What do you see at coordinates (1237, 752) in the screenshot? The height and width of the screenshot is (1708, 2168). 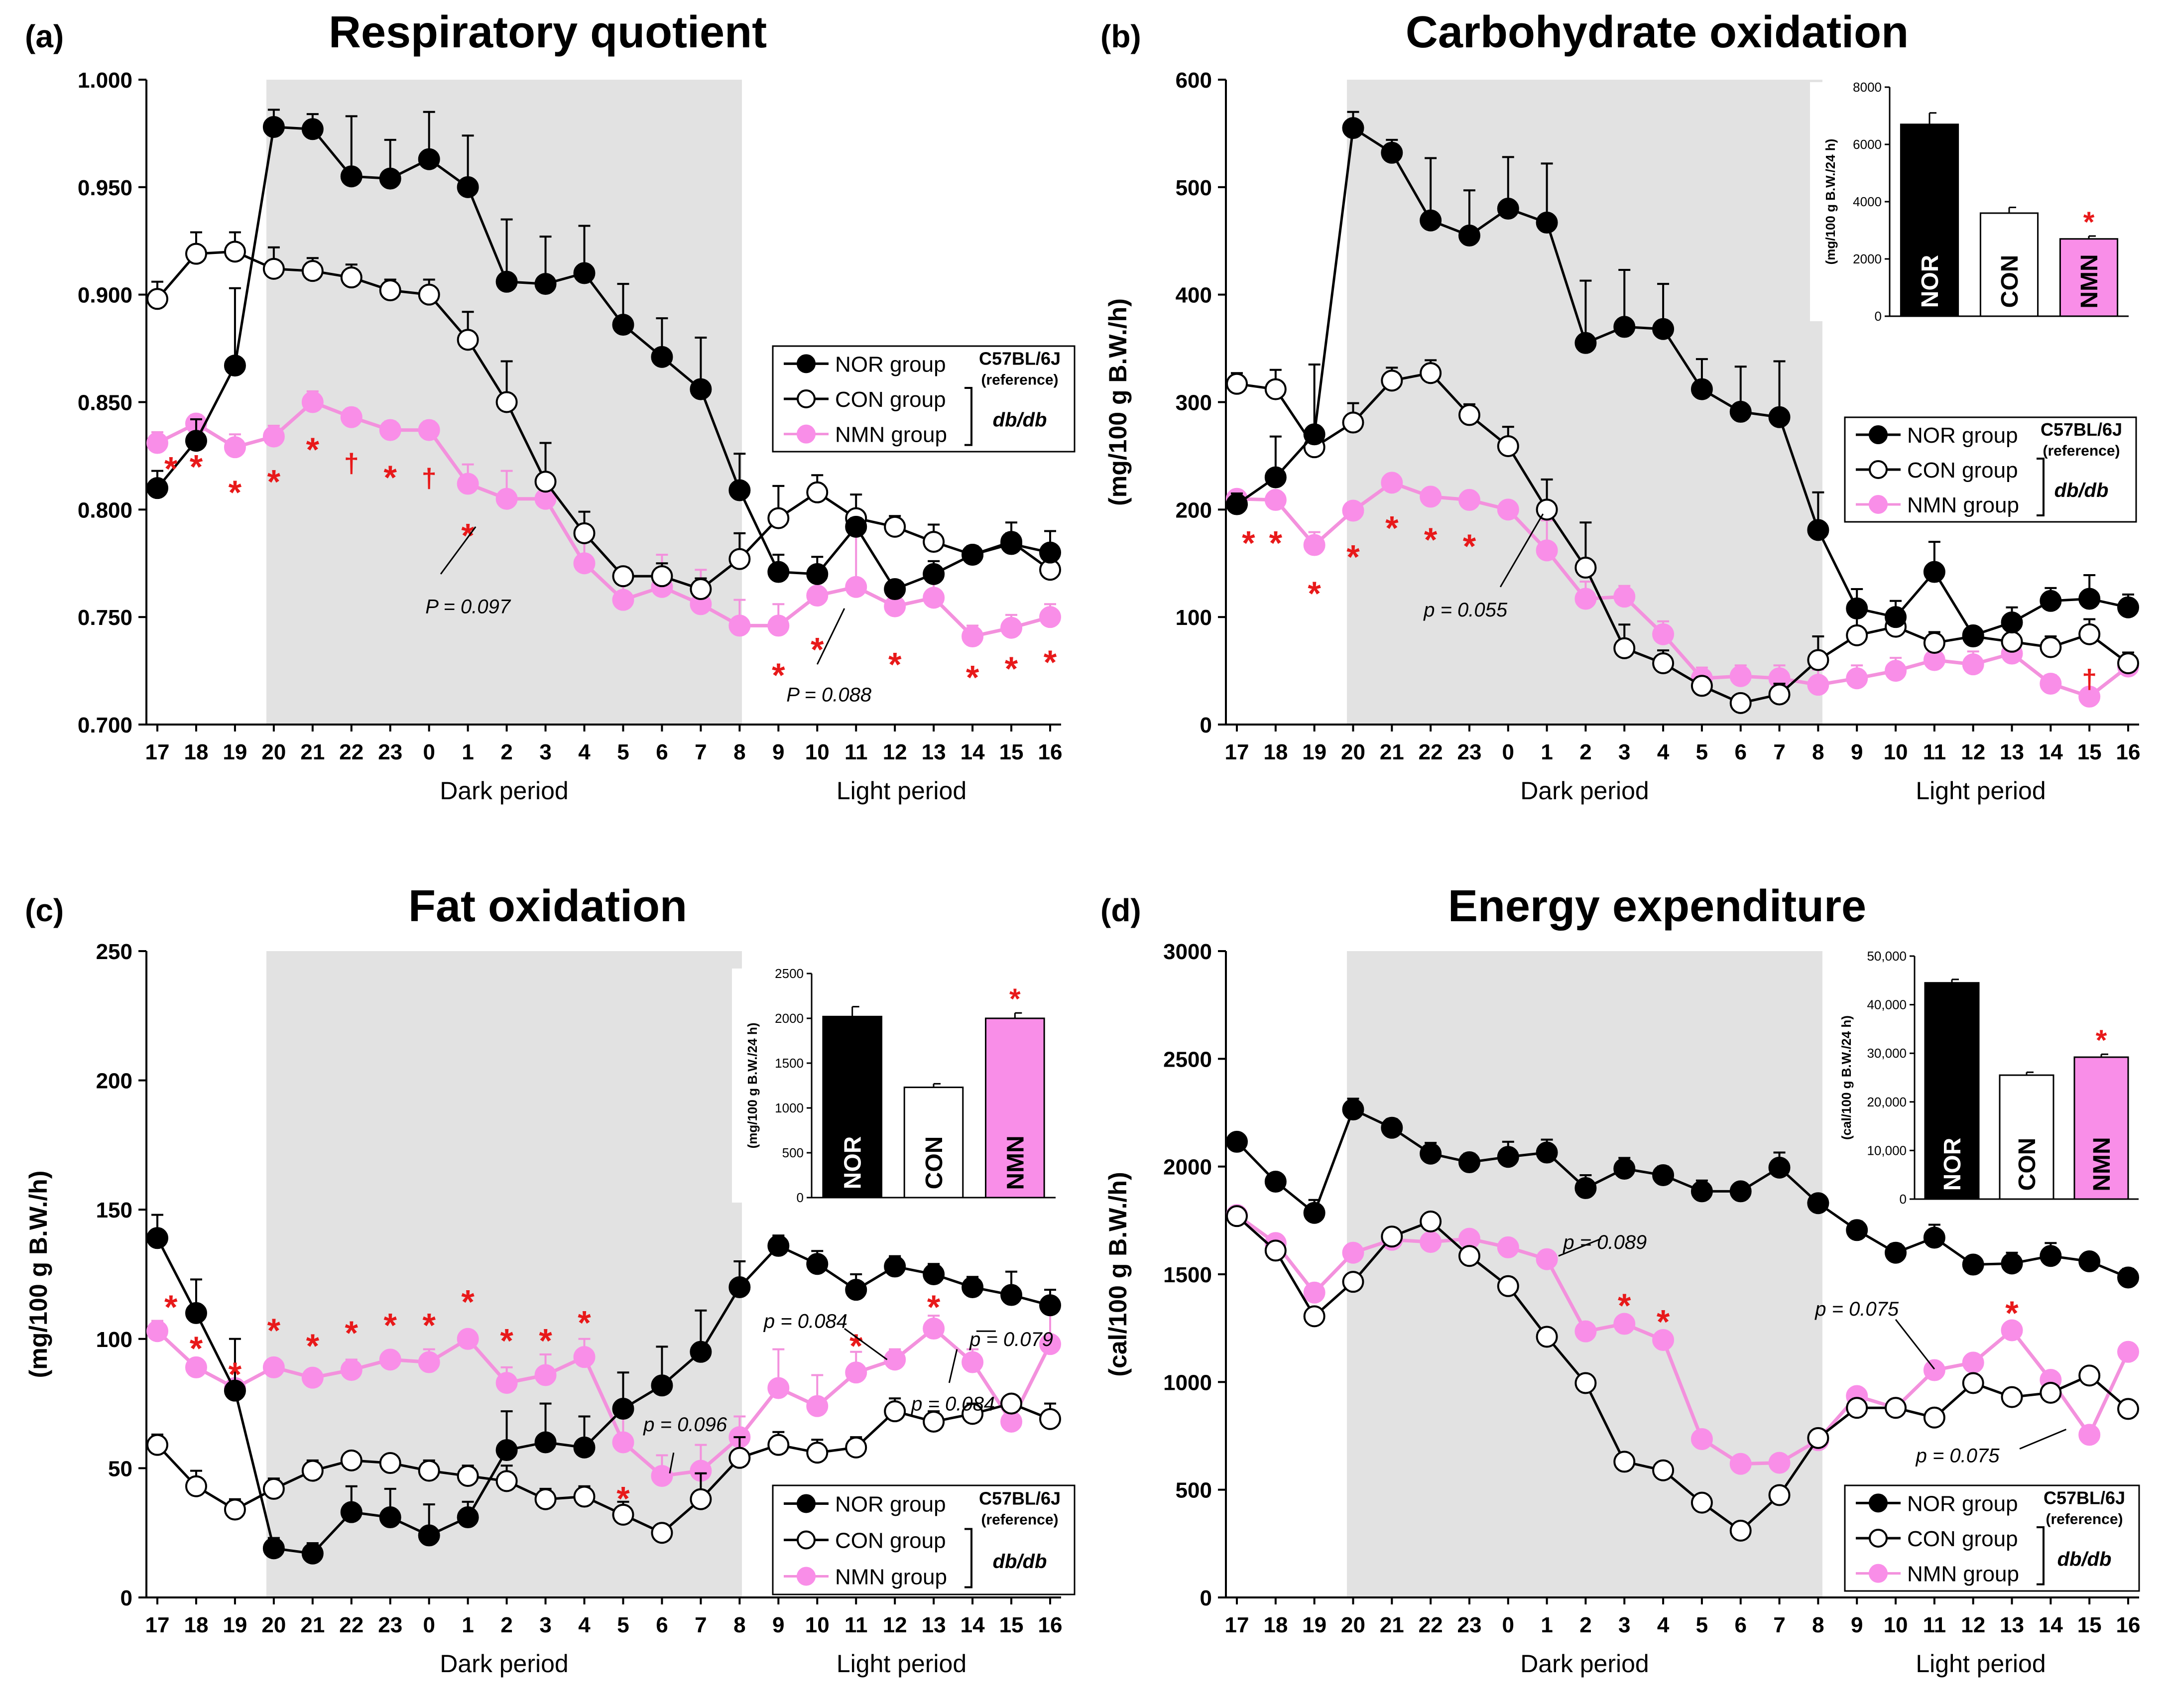 I see `x-tick-label: 17` at bounding box center [1237, 752].